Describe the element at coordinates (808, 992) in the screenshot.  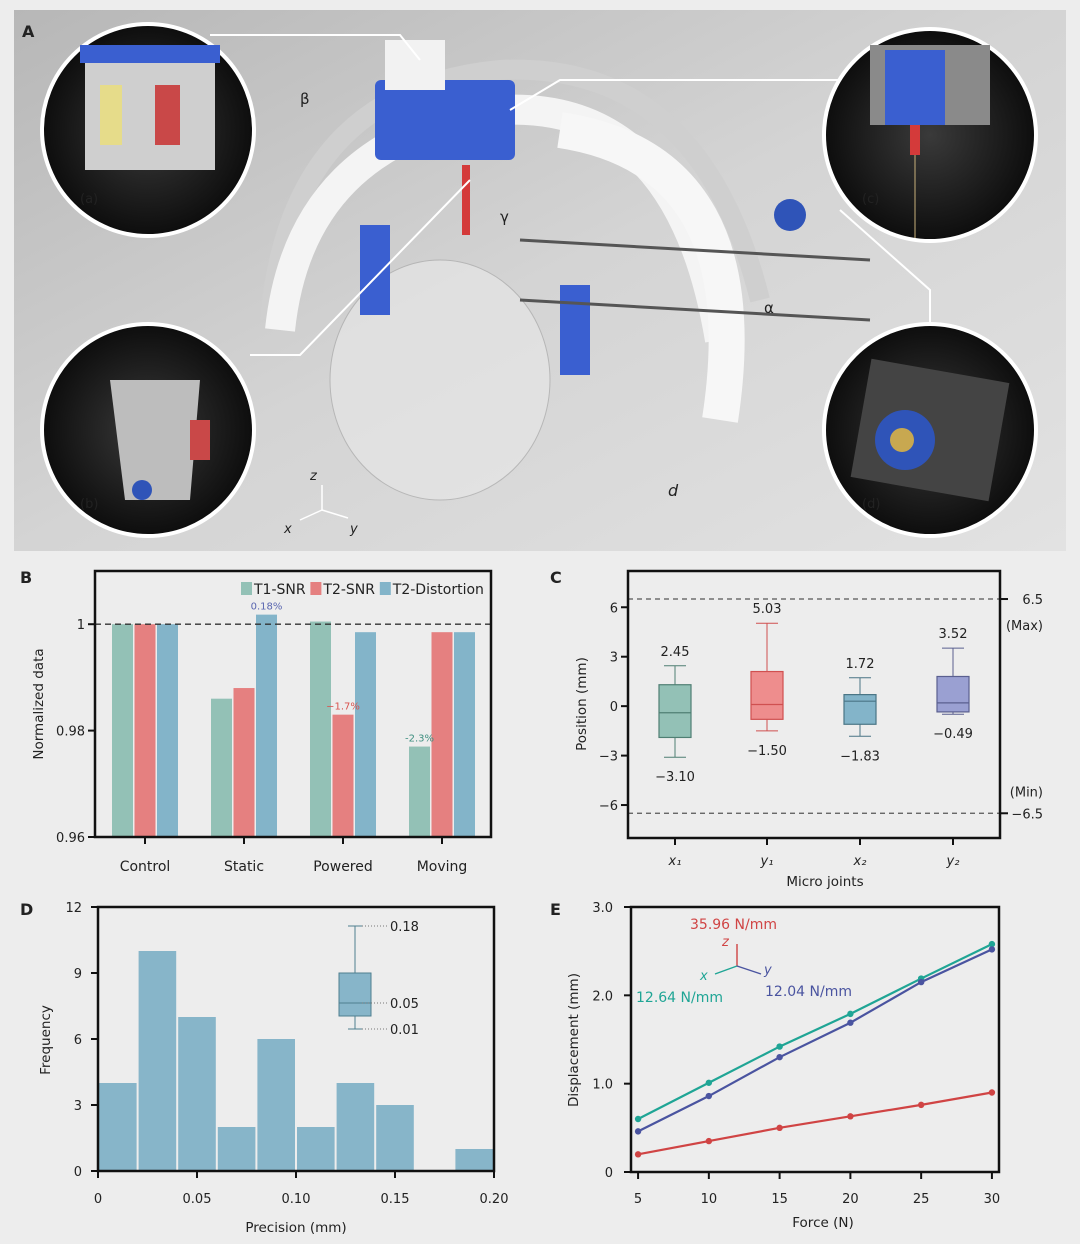
I see `stiffness-y: 12.04 N/mm` at that location.